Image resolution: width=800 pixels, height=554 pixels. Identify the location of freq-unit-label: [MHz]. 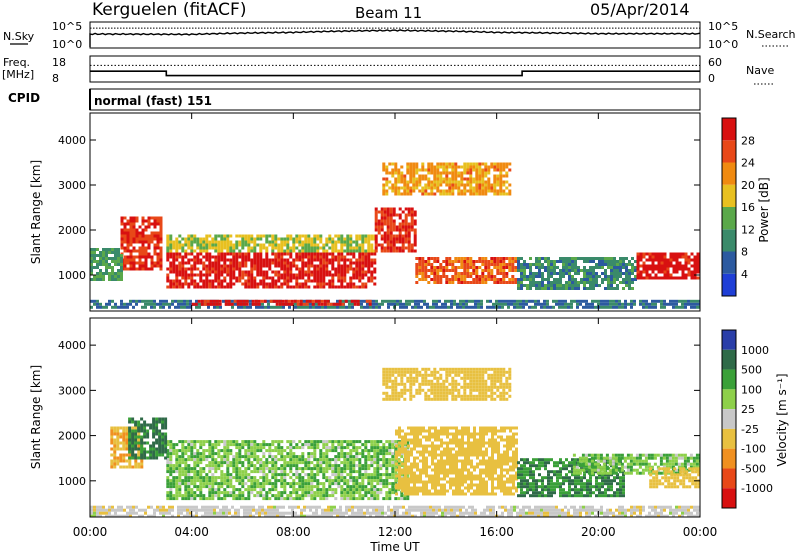
(18, 74).